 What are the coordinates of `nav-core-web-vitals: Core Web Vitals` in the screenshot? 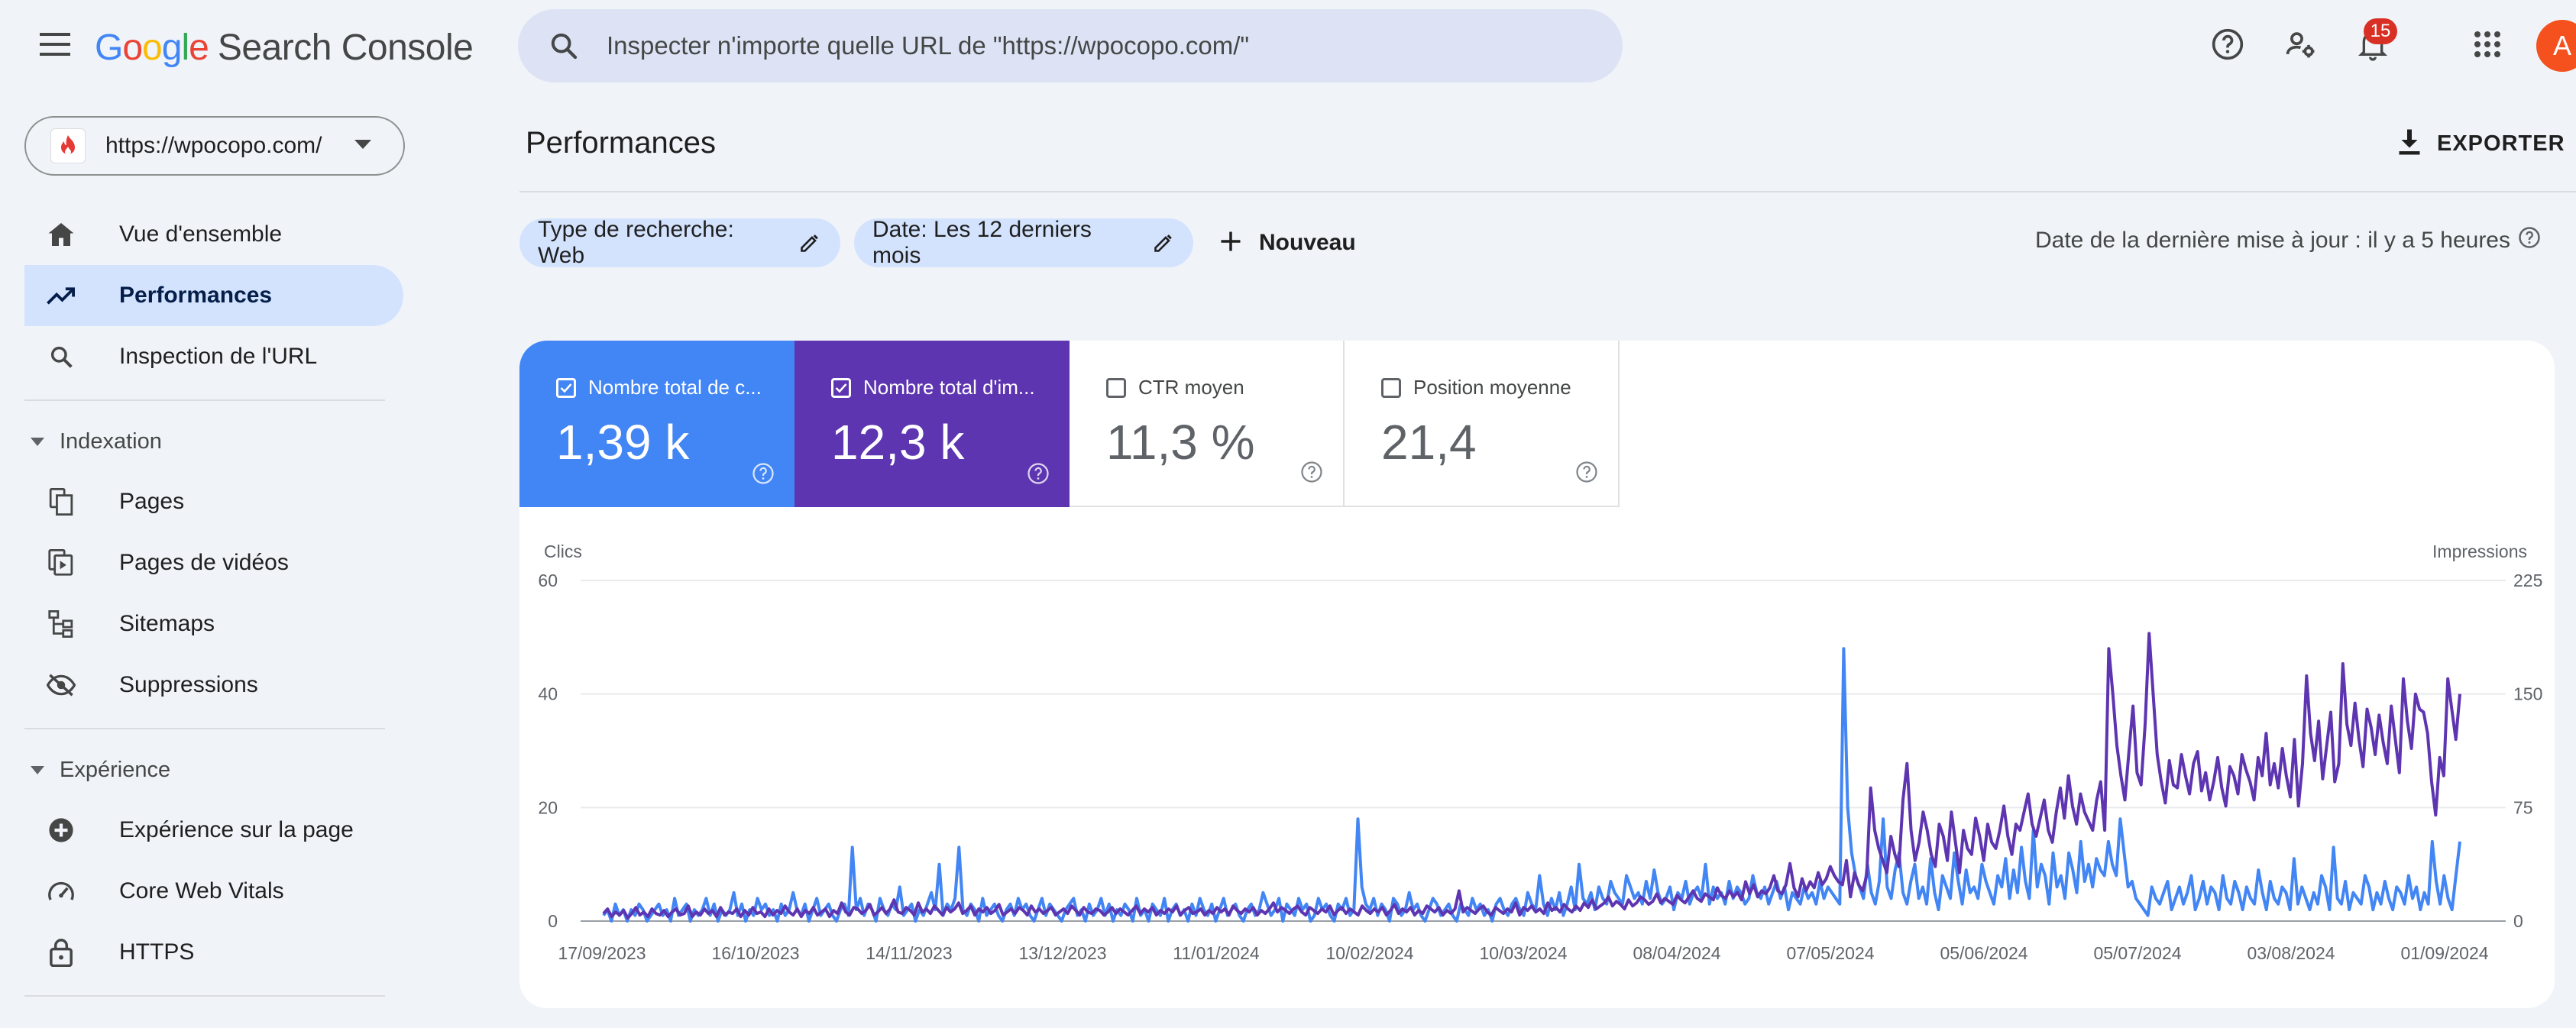 It's located at (213, 891).